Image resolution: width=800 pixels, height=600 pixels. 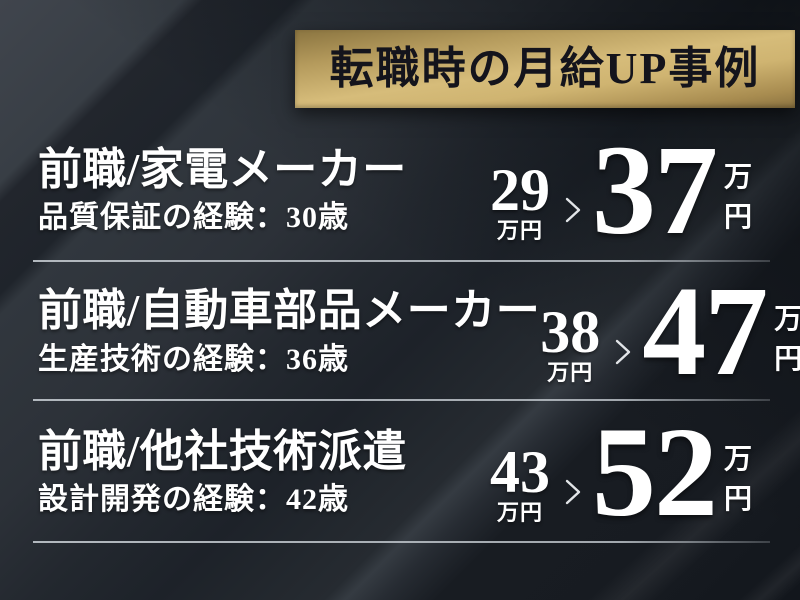 I want to click on salary-after-amount: 52, so click(x=654, y=471).